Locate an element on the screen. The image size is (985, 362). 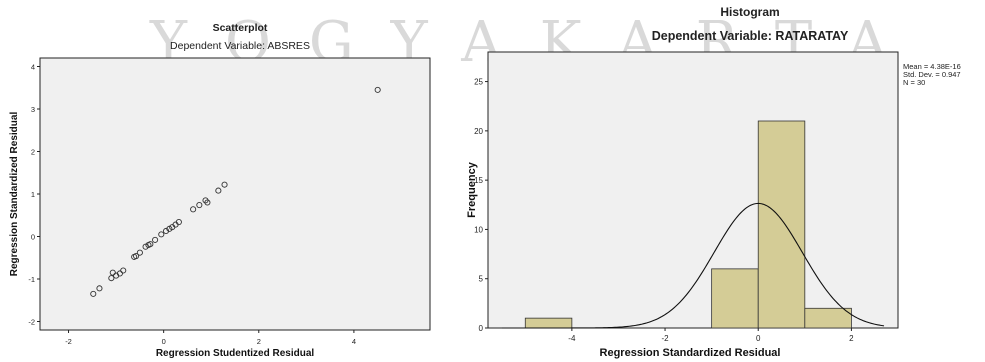
histogram-xtick-label: 2 is located at coordinates (851, 338).